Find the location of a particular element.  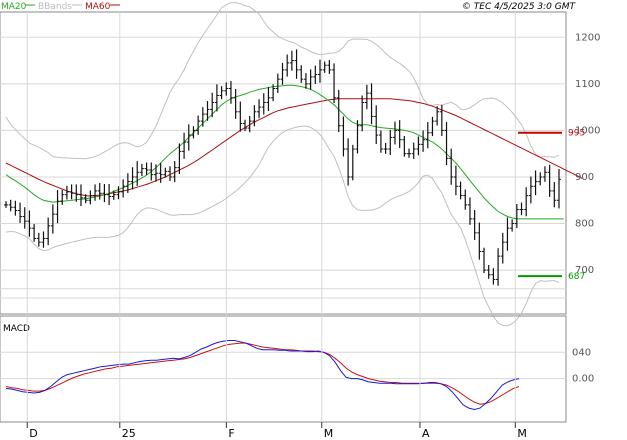

price-y-tick-label: 1200 is located at coordinates (587, 37).